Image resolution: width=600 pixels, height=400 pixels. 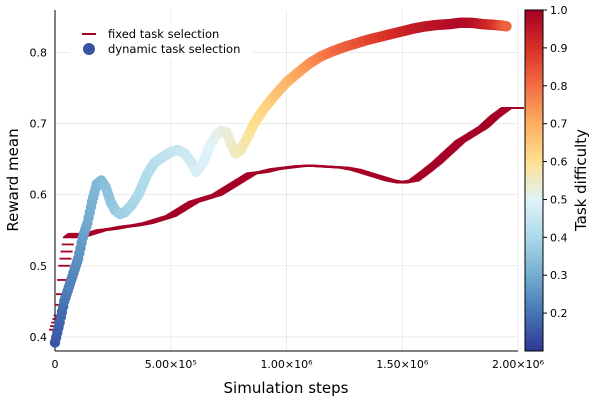 What do you see at coordinates (559, 237) in the screenshot?
I see `colorbar-tick-label: 0.4` at bounding box center [559, 237].